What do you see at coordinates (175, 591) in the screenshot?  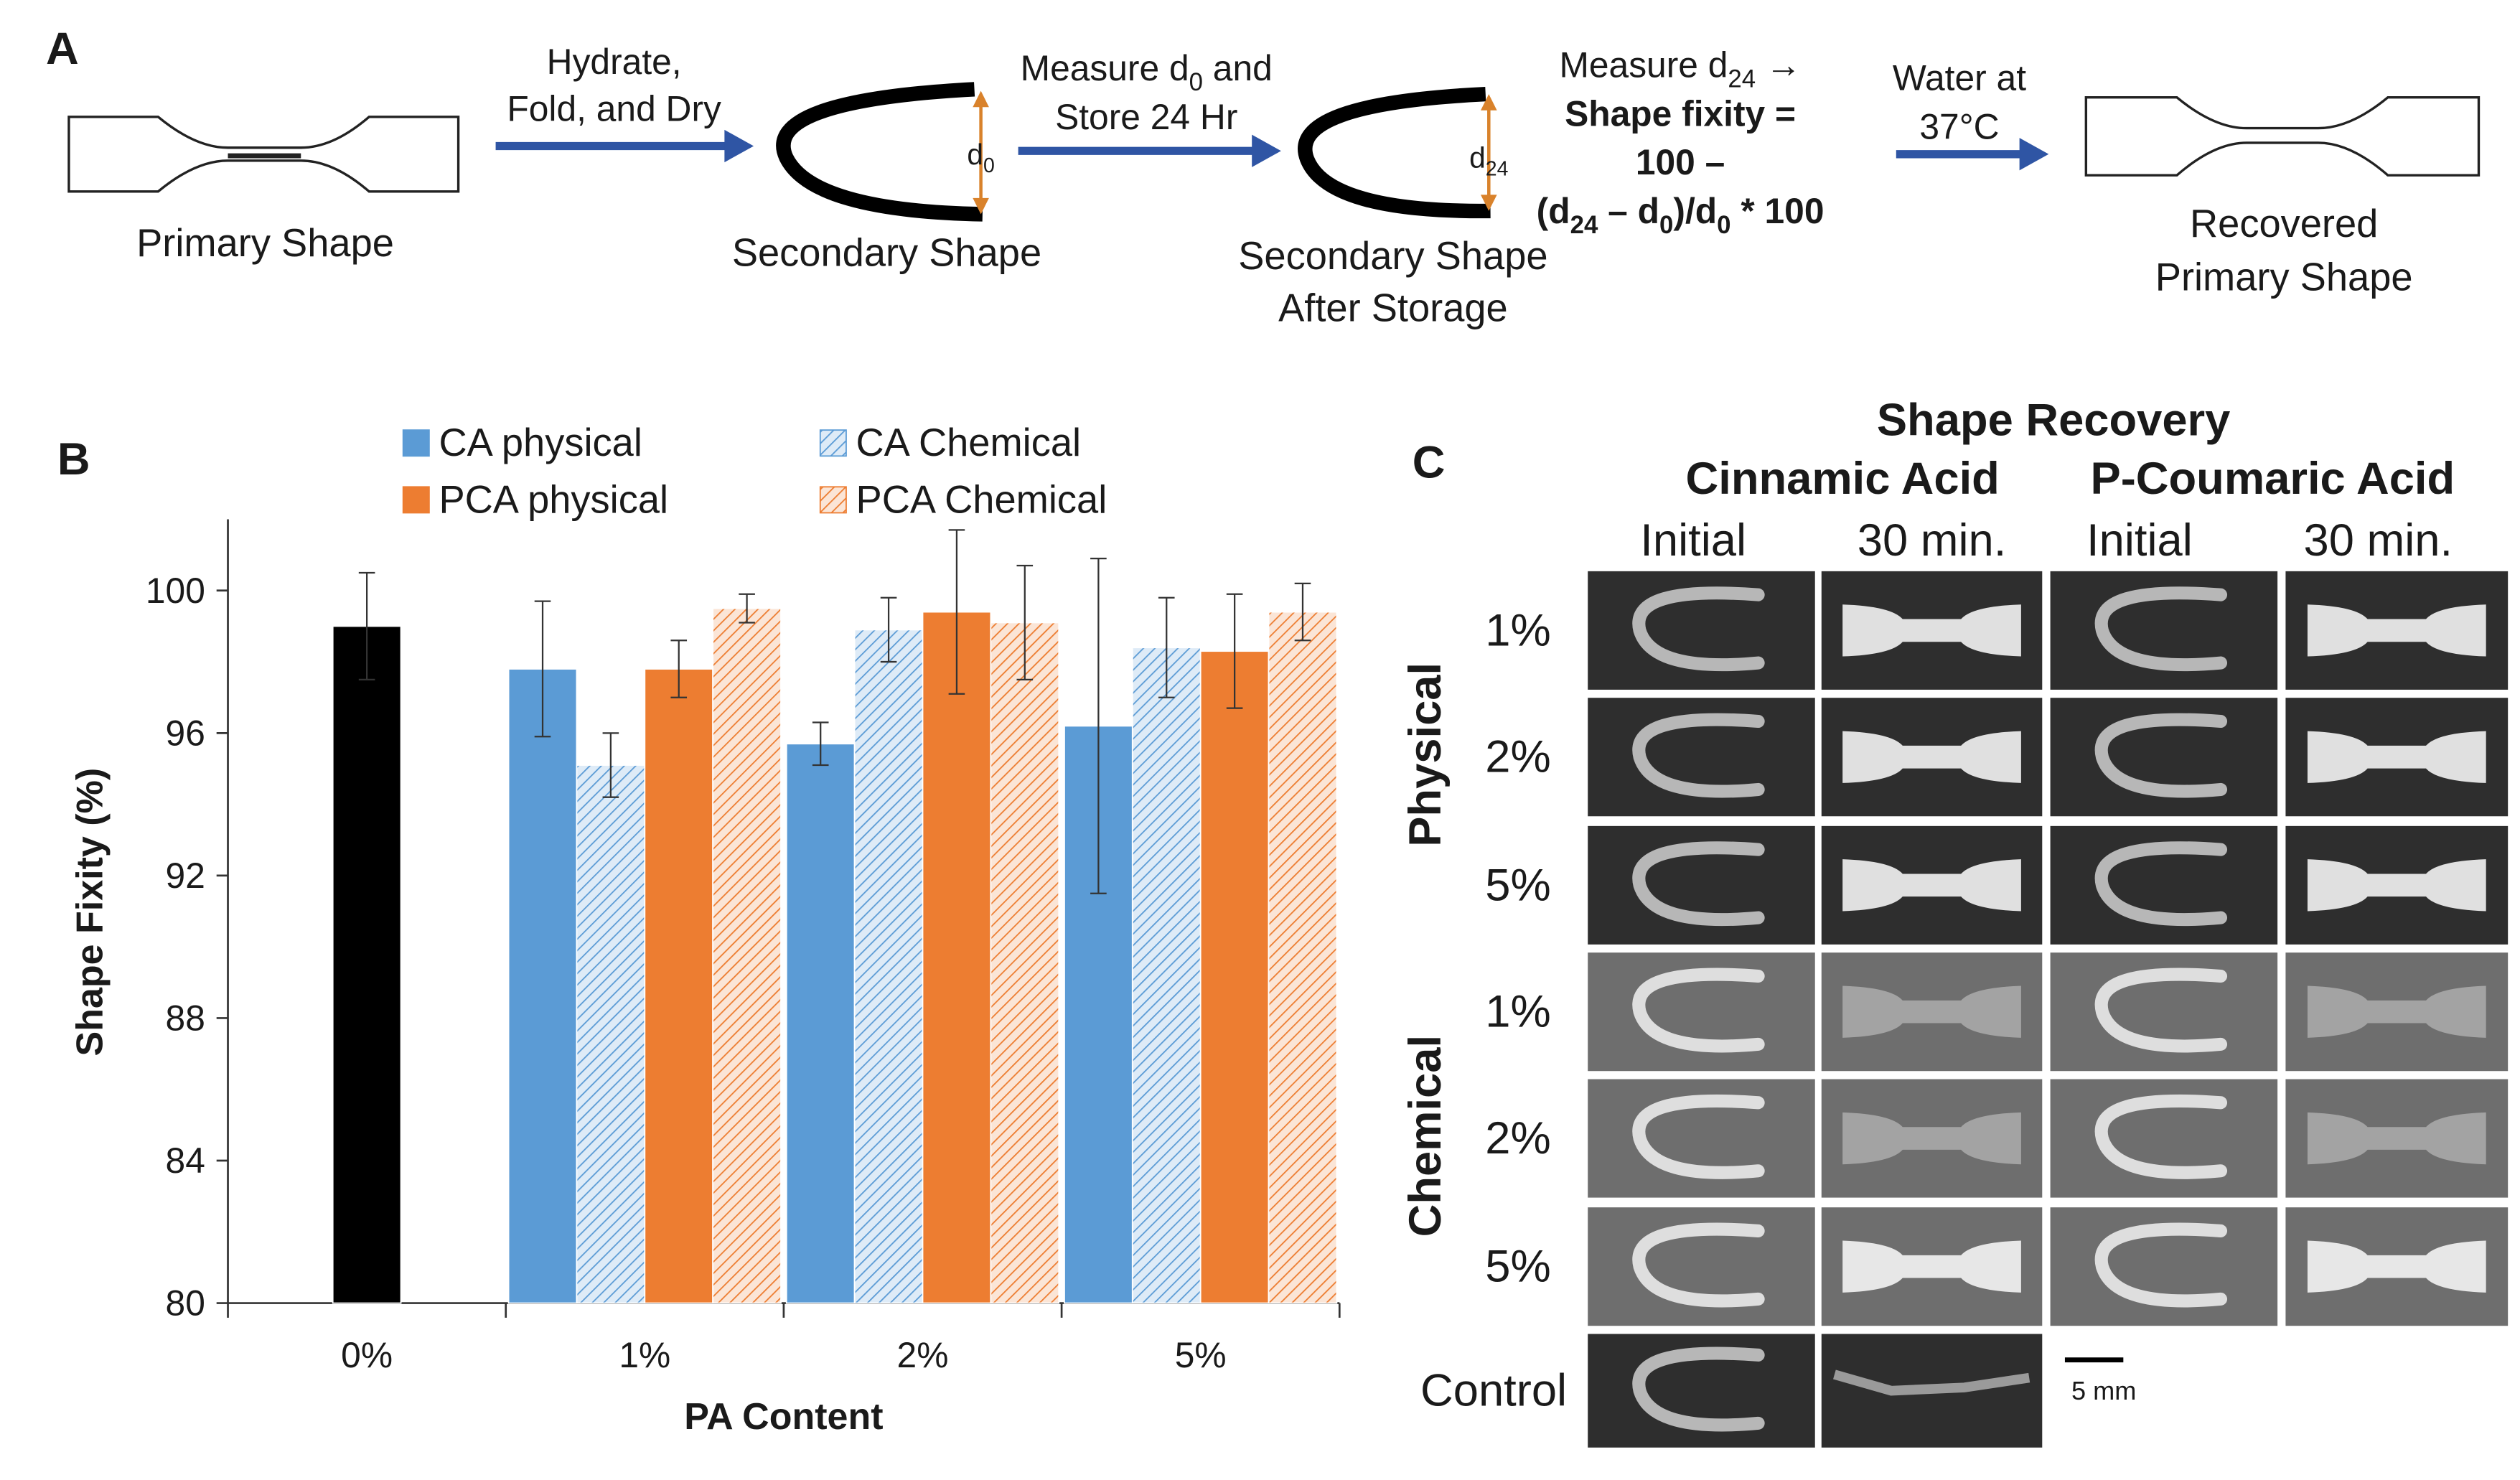 I see `y-tick-label: 100` at bounding box center [175, 591].